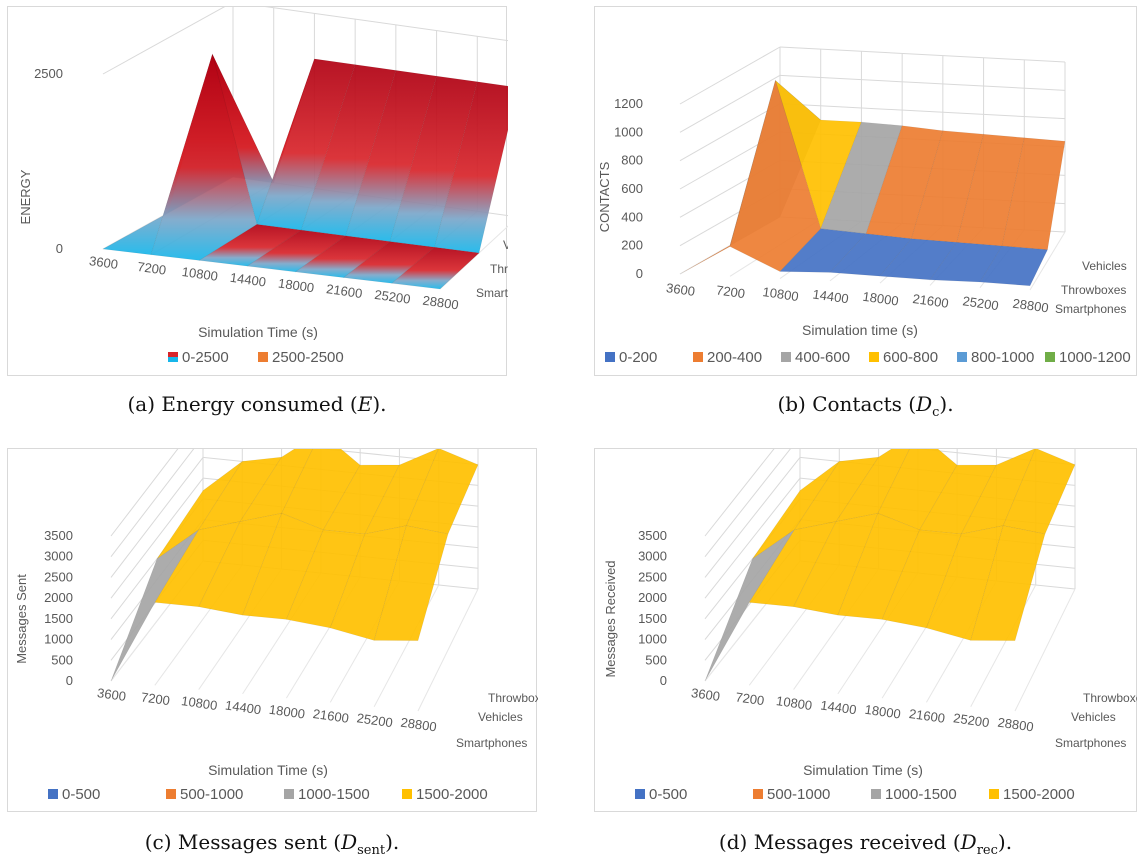 This screenshot has height=861, width=1137. I want to click on x-axis-title: Simulation time (s), so click(860, 330).